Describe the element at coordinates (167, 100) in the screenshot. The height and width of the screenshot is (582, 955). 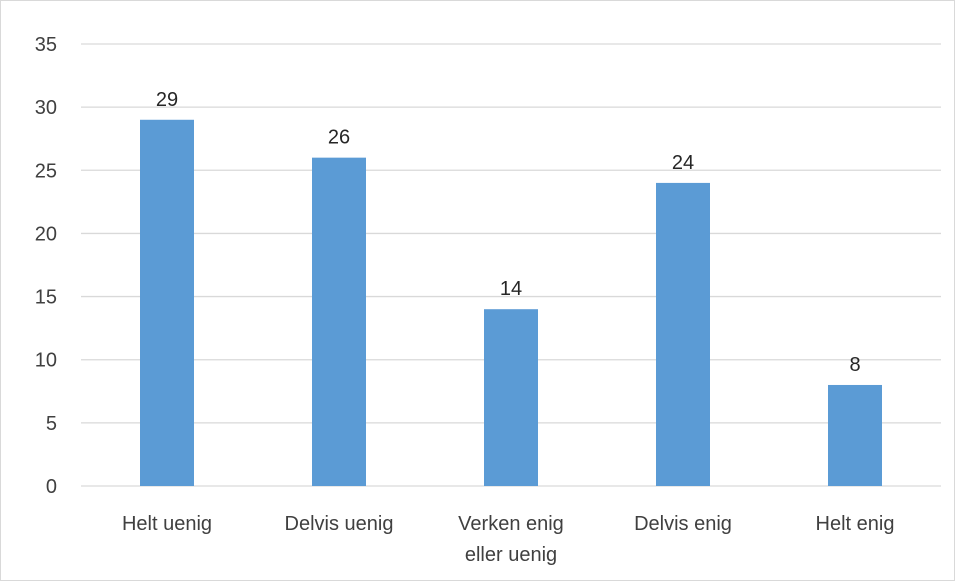
I see `data-label: 29` at that location.